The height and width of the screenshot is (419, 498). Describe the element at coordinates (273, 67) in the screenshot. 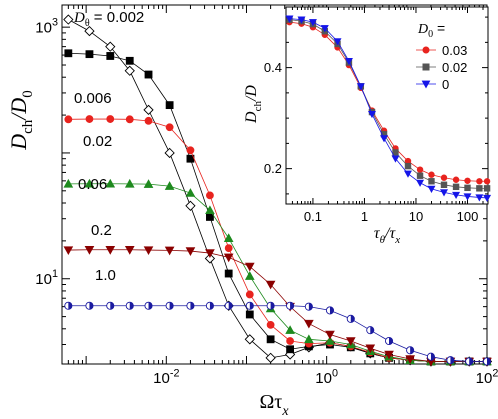

I see `inset-y-tick-label-0-4-part-0: 0.4` at that location.